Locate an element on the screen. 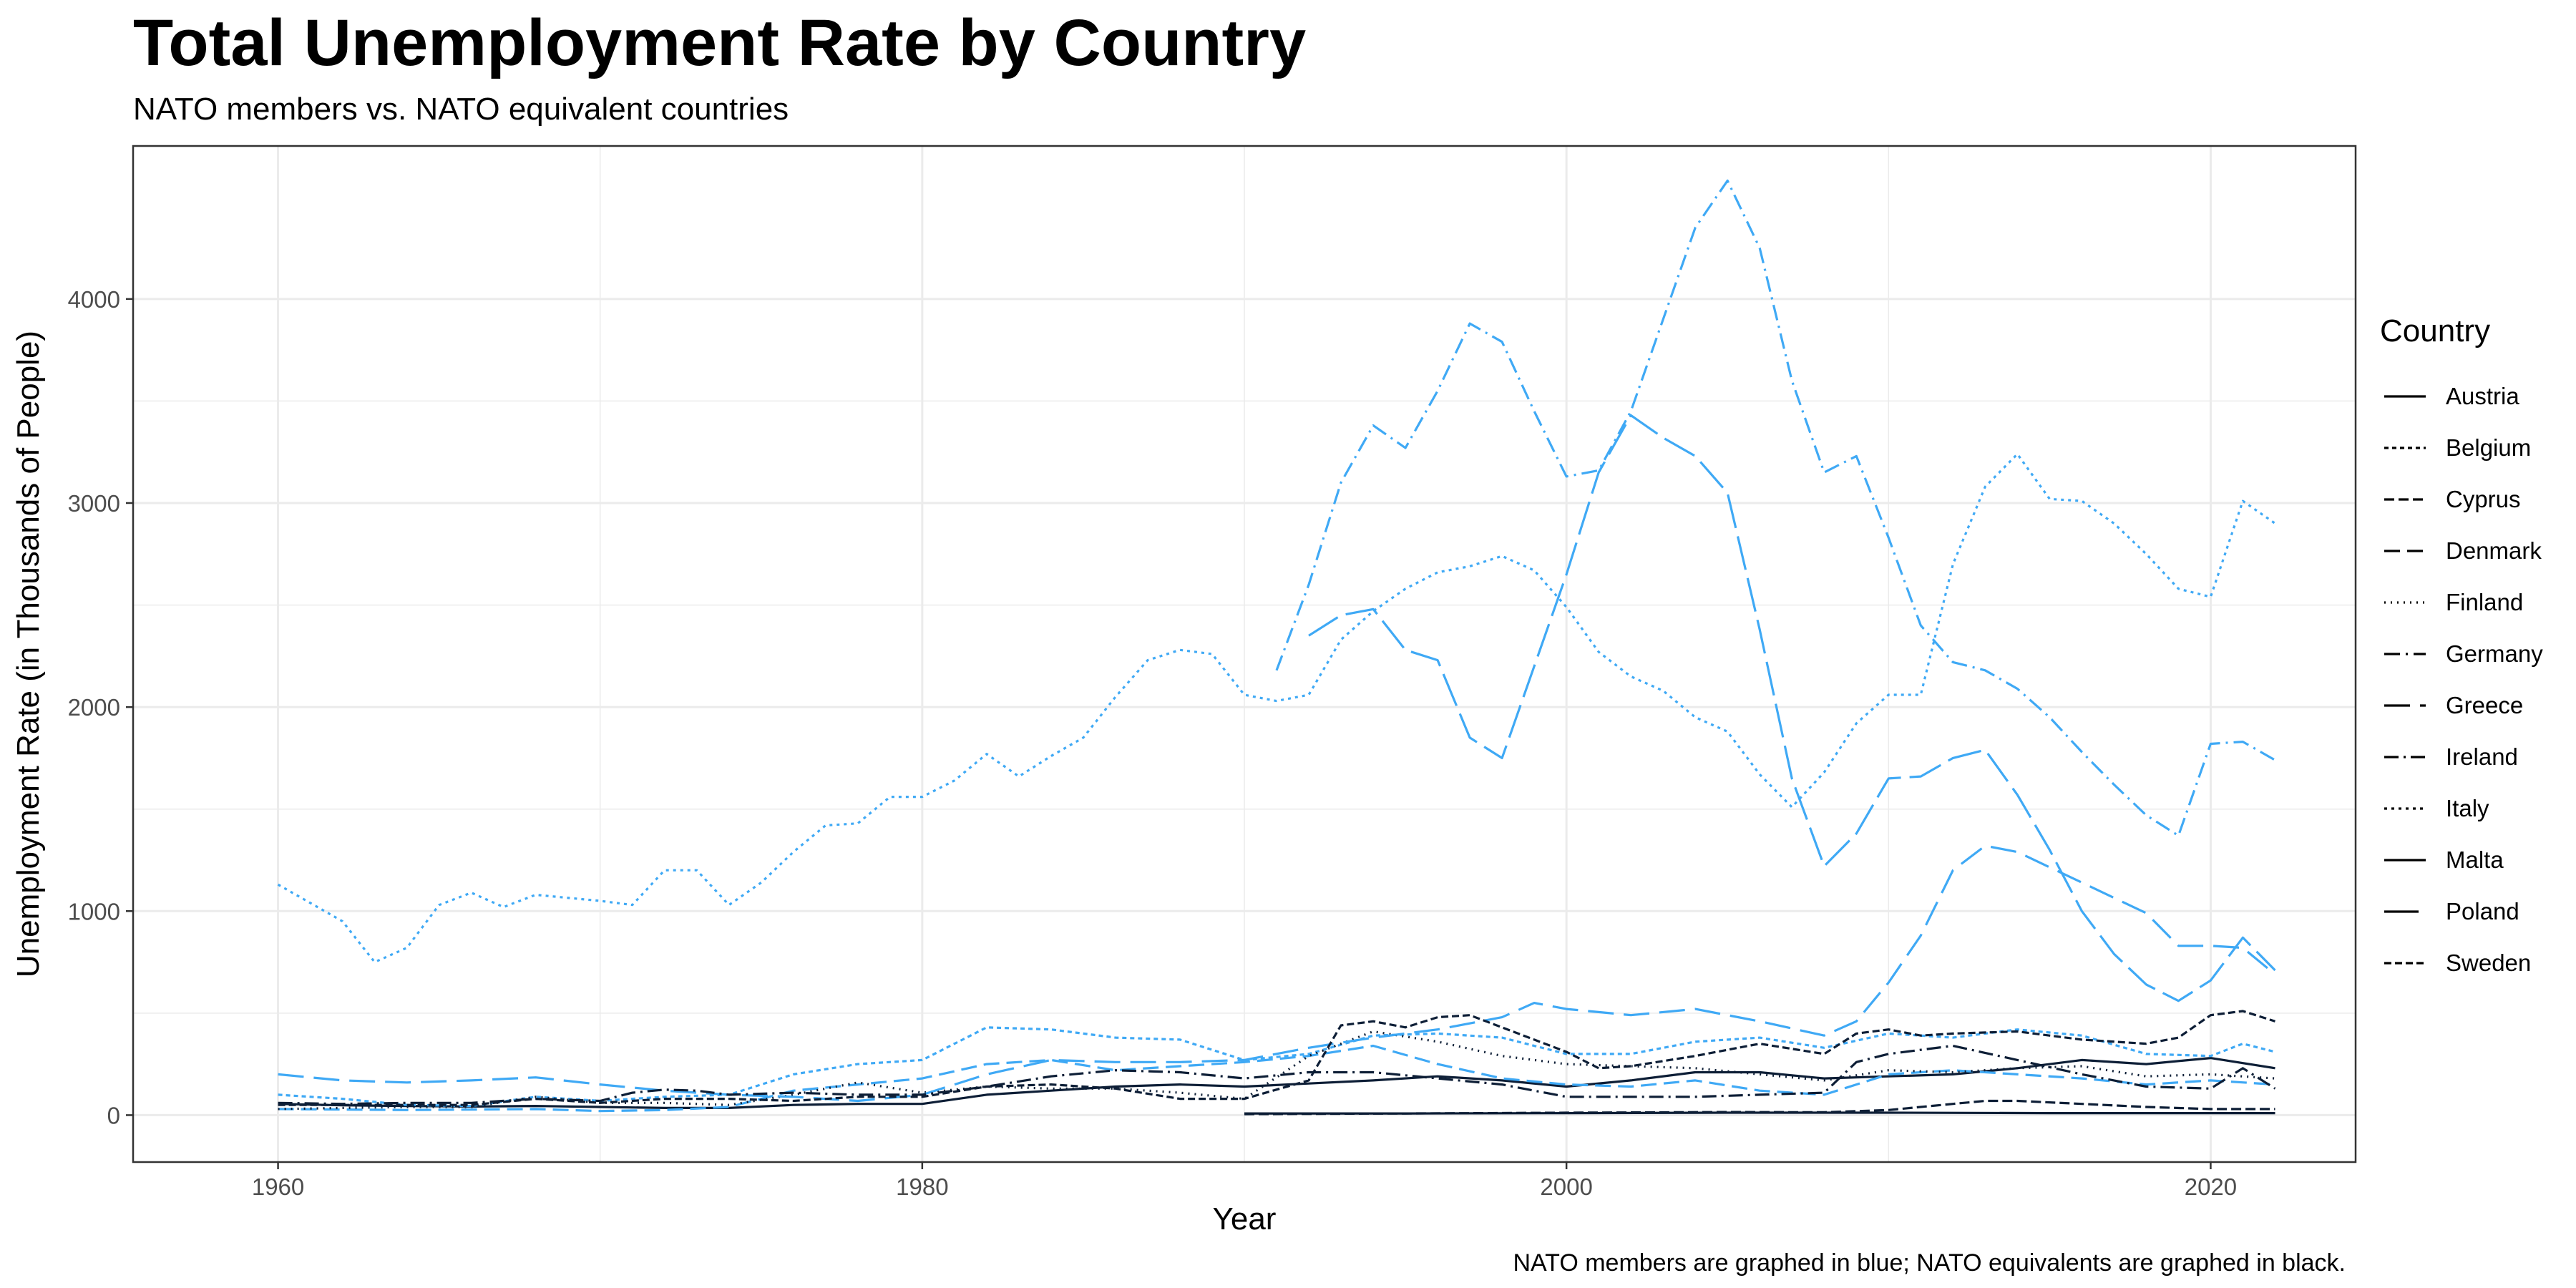 The height and width of the screenshot is (1288, 2576). legend-label: Austria is located at coordinates (2482, 396).